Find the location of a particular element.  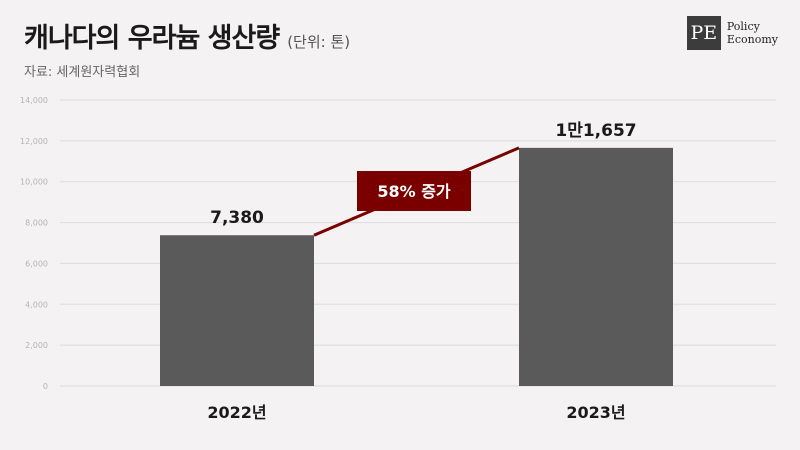

bar-value-label: 1만1,657 is located at coordinates (595, 131).